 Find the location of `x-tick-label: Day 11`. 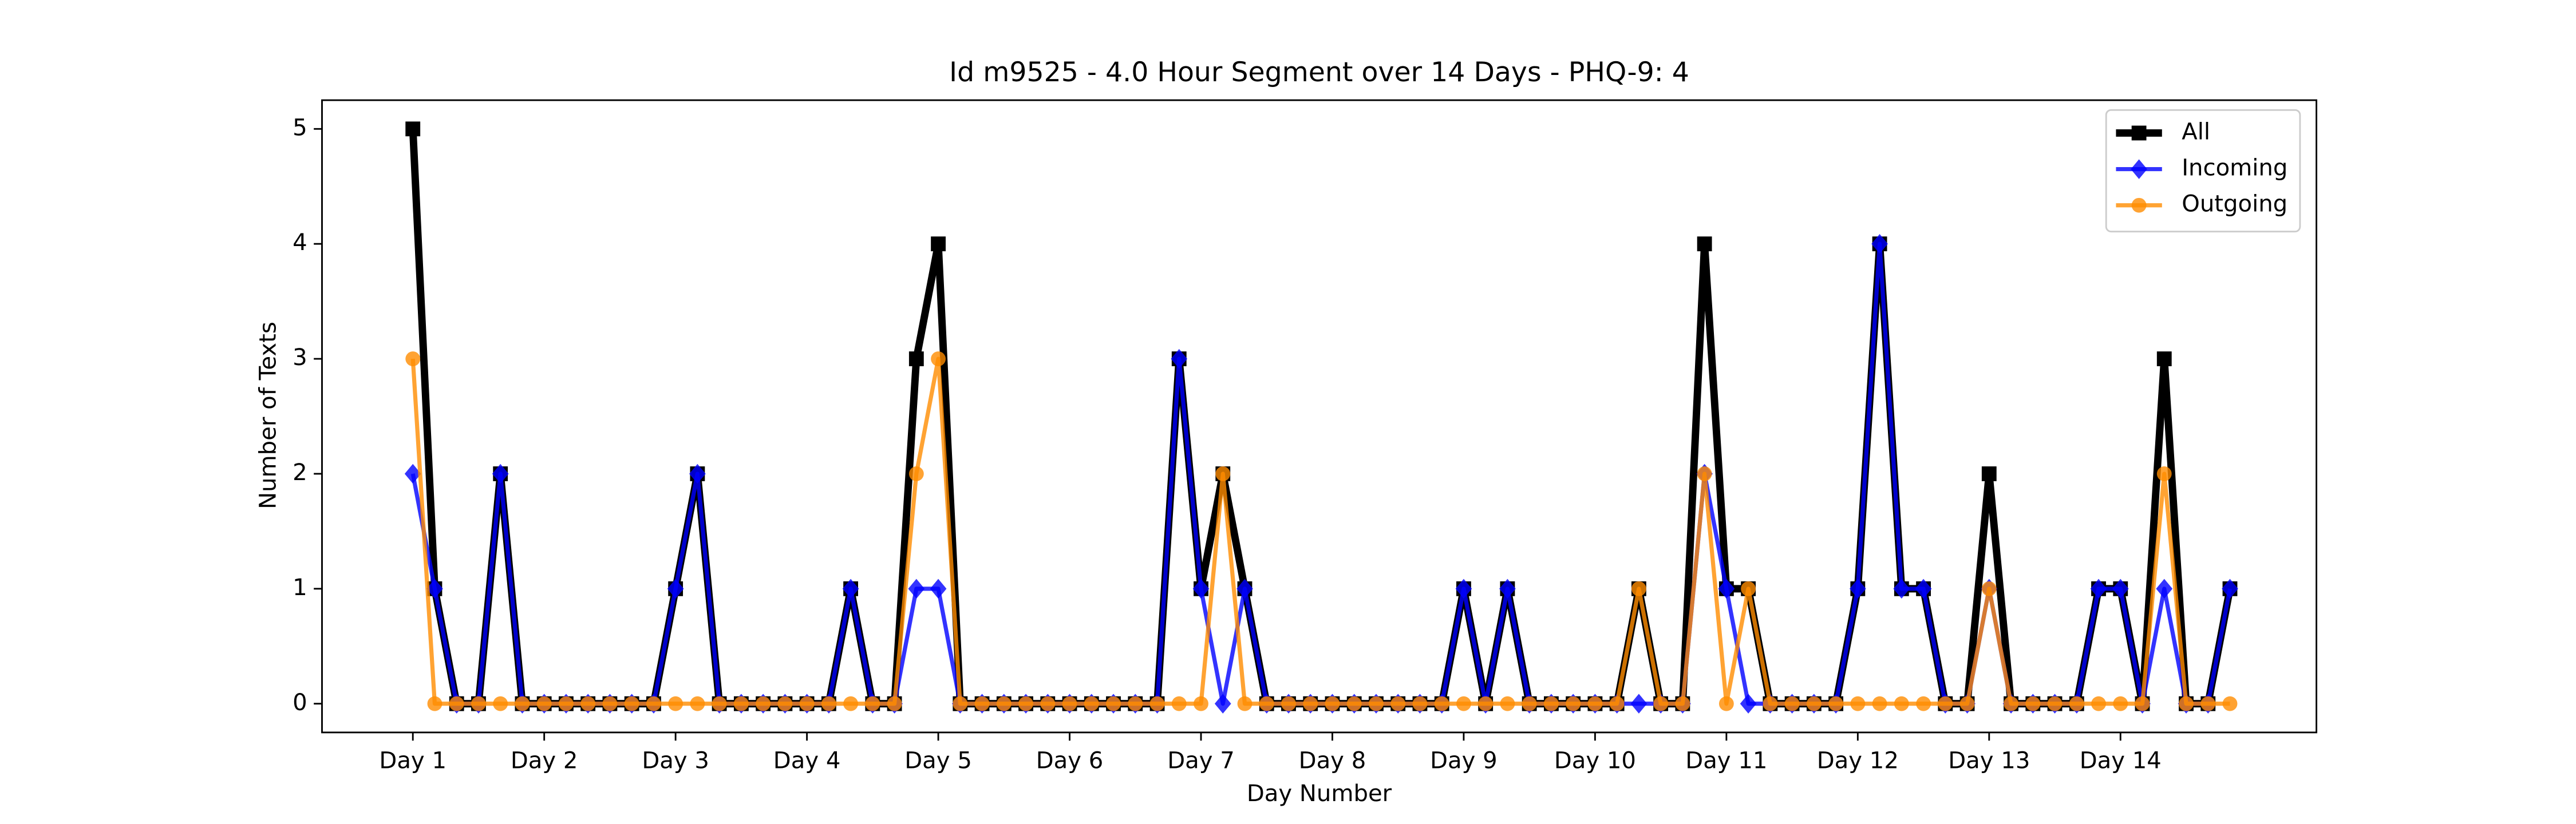

x-tick-label: Day 11 is located at coordinates (1726, 761).